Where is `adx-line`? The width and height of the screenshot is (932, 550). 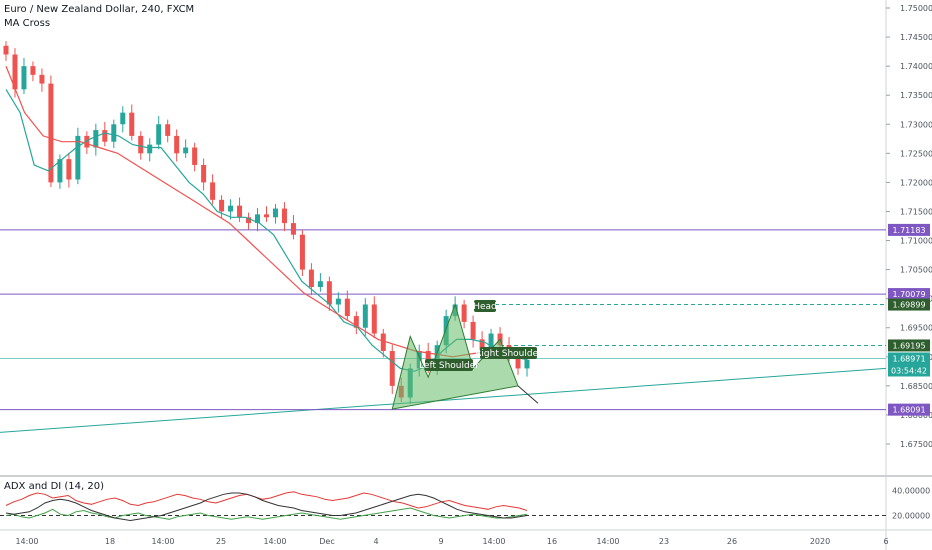 adx-line is located at coordinates (266, 507).